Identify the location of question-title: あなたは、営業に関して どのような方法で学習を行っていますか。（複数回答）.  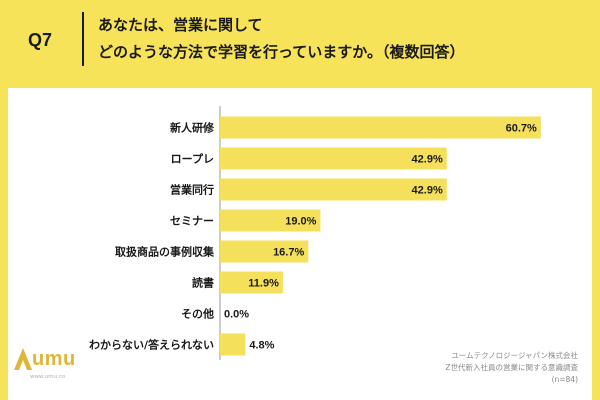
(338, 39).